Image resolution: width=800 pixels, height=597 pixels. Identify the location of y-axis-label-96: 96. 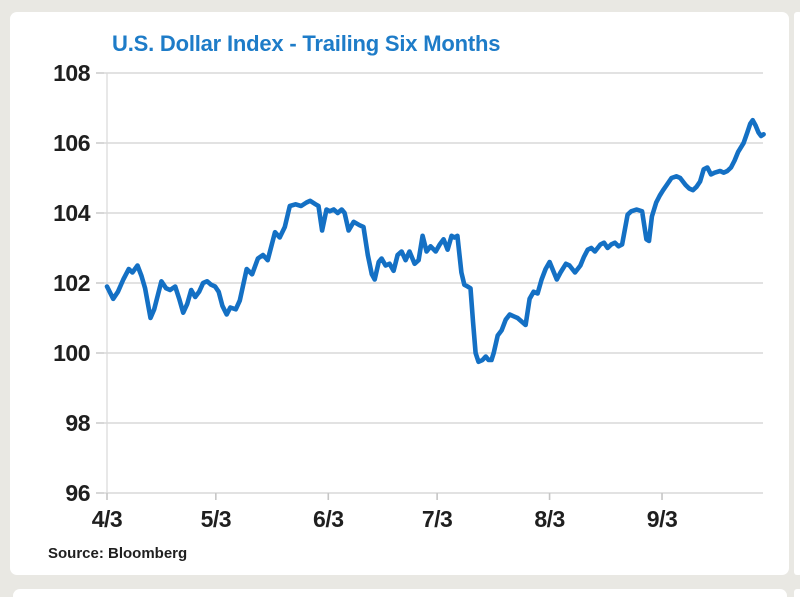
(77, 493).